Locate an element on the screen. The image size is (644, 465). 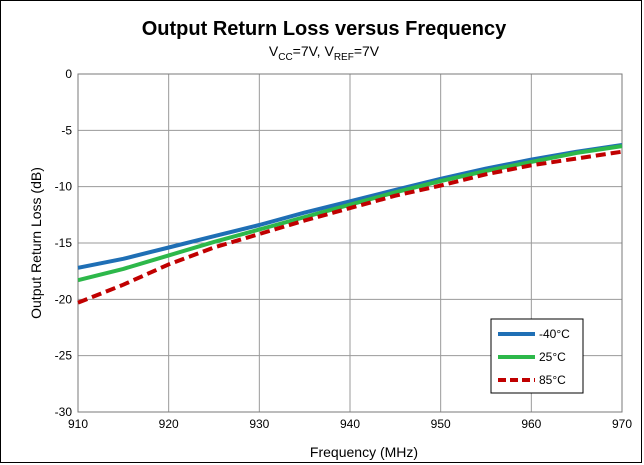
x-tick-label: 950 is located at coordinates (441, 424).